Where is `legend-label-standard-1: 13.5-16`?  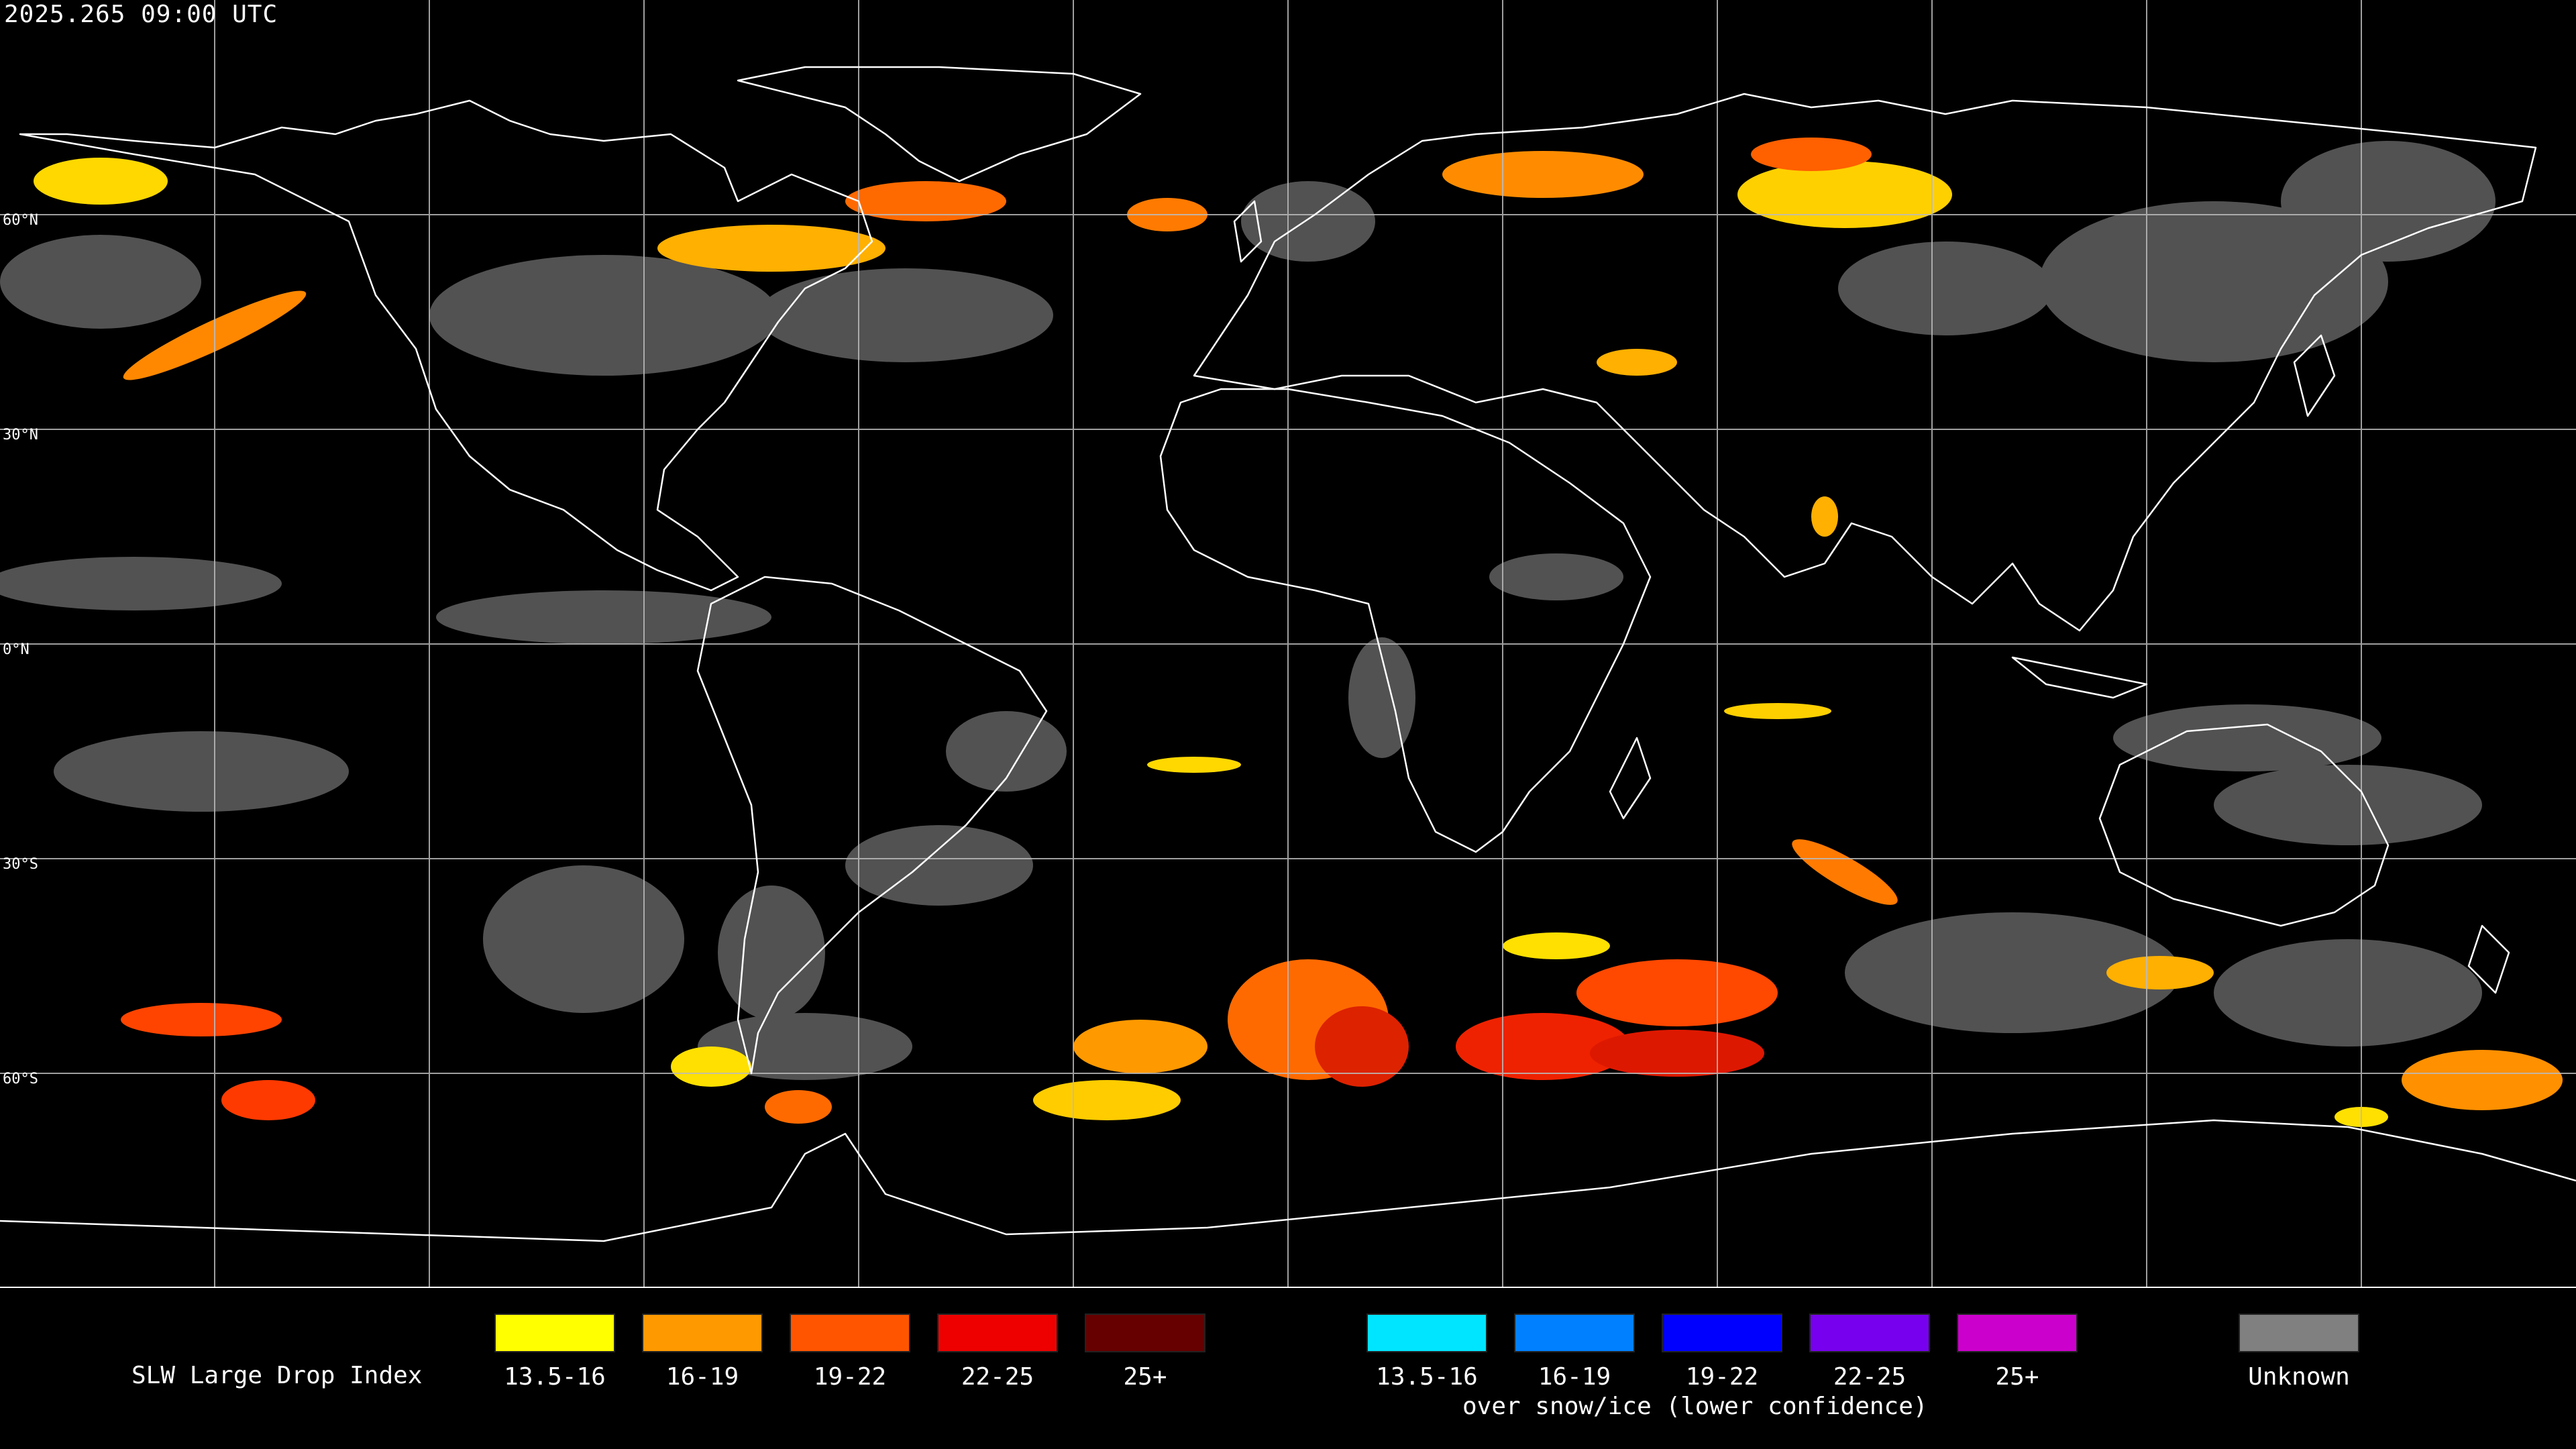
legend-label-standard-1: 13.5-16 is located at coordinates (555, 1377).